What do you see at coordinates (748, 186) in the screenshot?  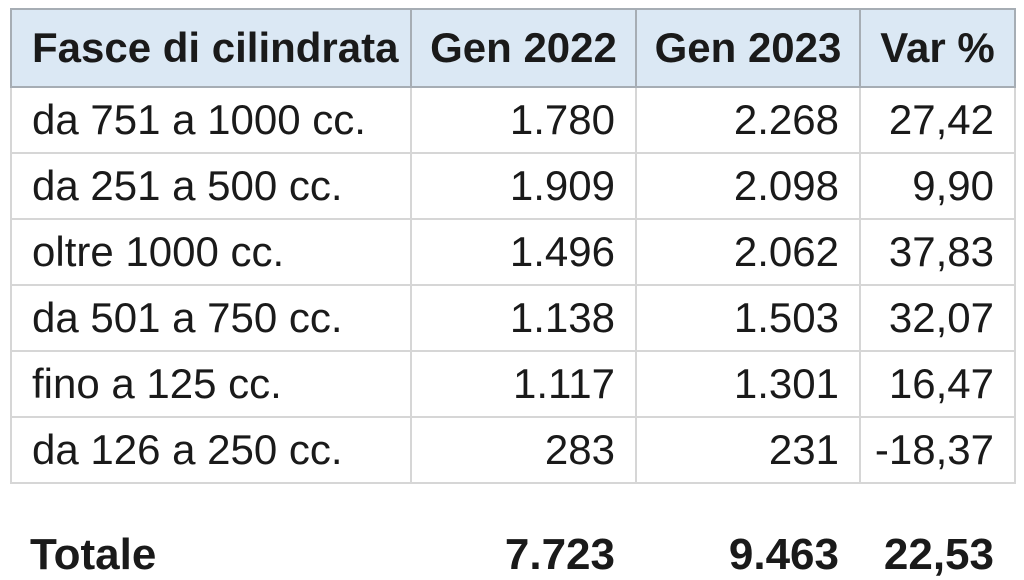 I see `cell-gen-2023: 2.098` at bounding box center [748, 186].